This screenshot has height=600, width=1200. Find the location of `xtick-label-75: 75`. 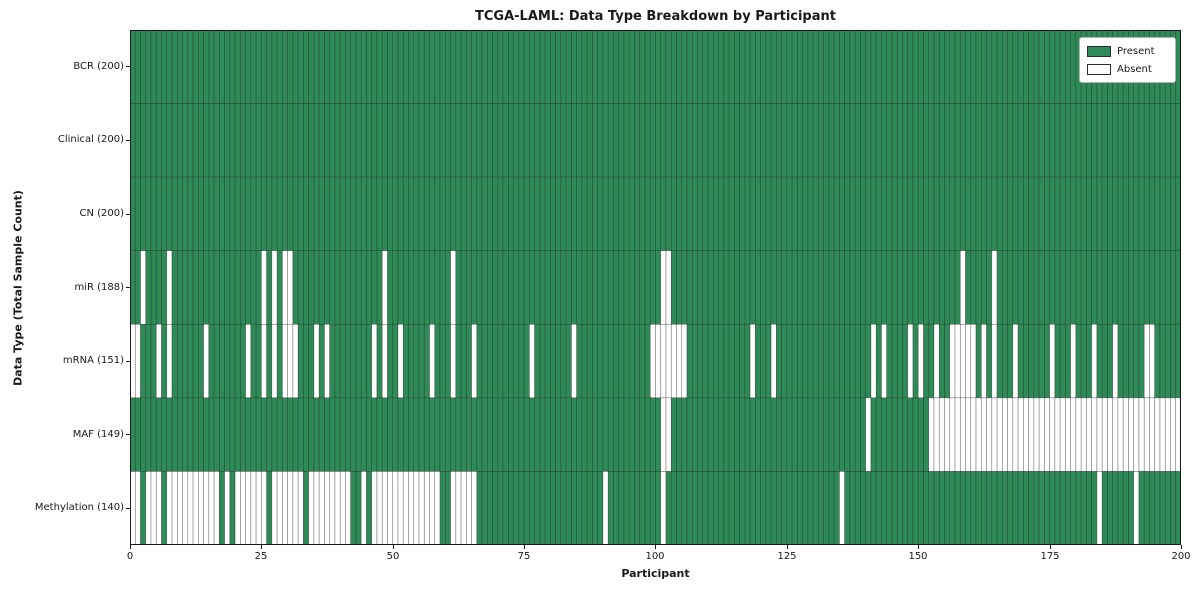

xtick-label-75: 75 is located at coordinates (524, 556).